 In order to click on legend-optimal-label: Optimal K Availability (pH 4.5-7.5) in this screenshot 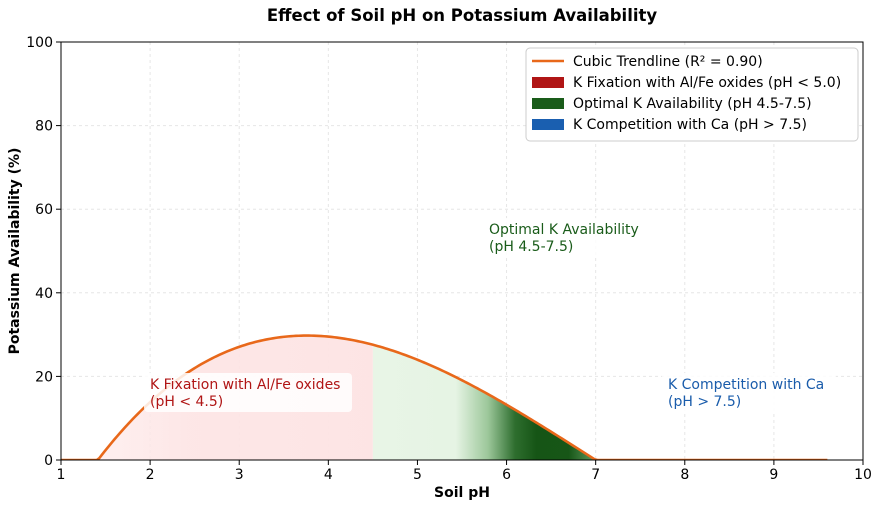, I will do `click(692, 104)`.